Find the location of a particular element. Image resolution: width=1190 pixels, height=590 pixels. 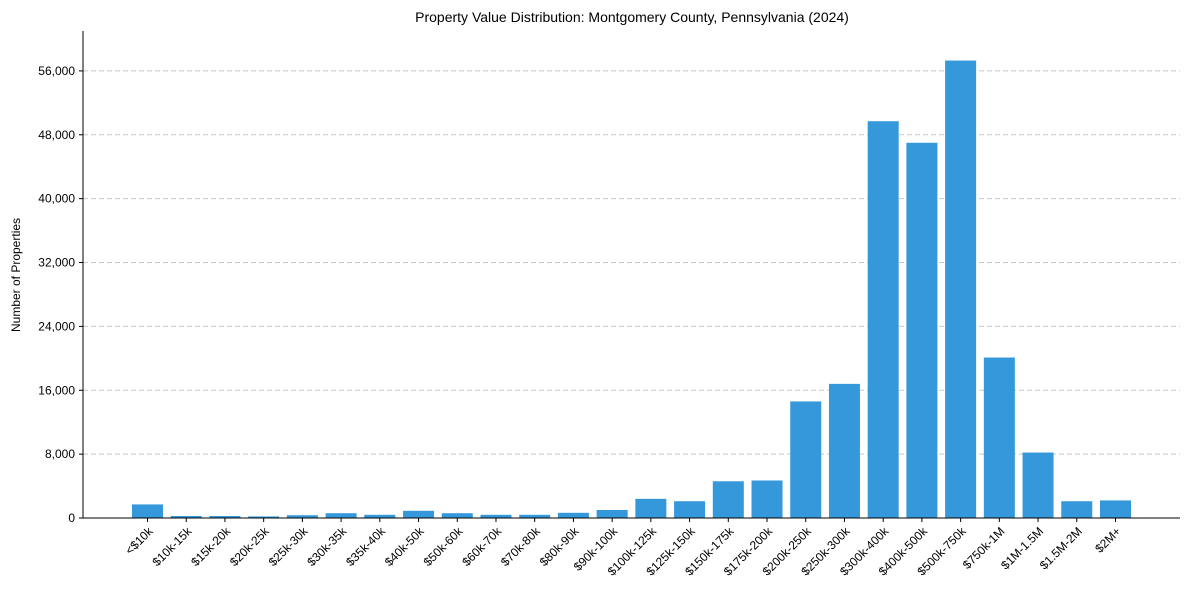

x-tick-label: $30k-35k is located at coordinates (327, 547).